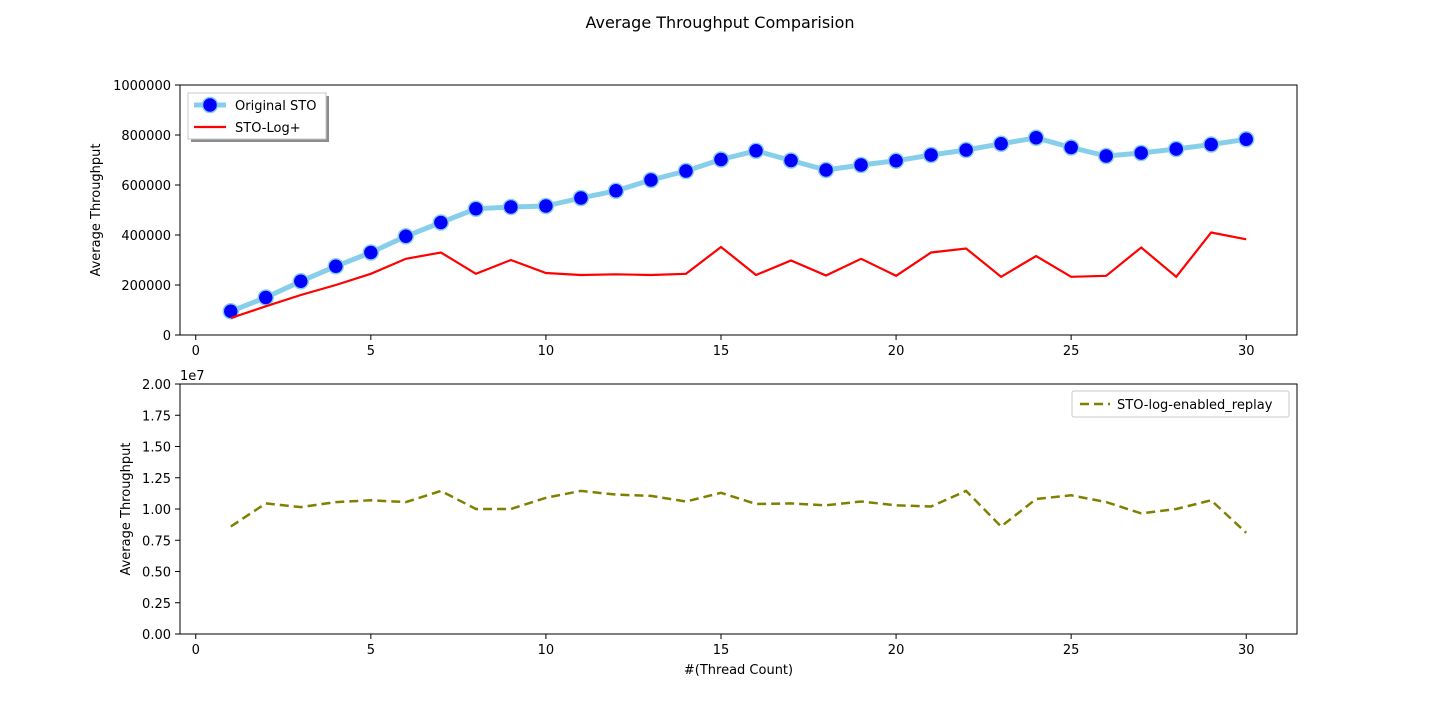 The width and height of the screenshot is (1440, 712). I want to click on series-line-sto-log-, so click(738, 275).